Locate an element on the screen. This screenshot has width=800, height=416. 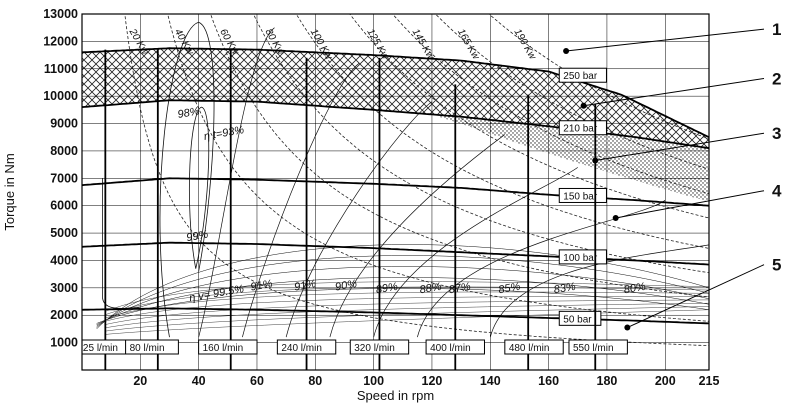
volumetric-loop is located at coordinates (121, 243).